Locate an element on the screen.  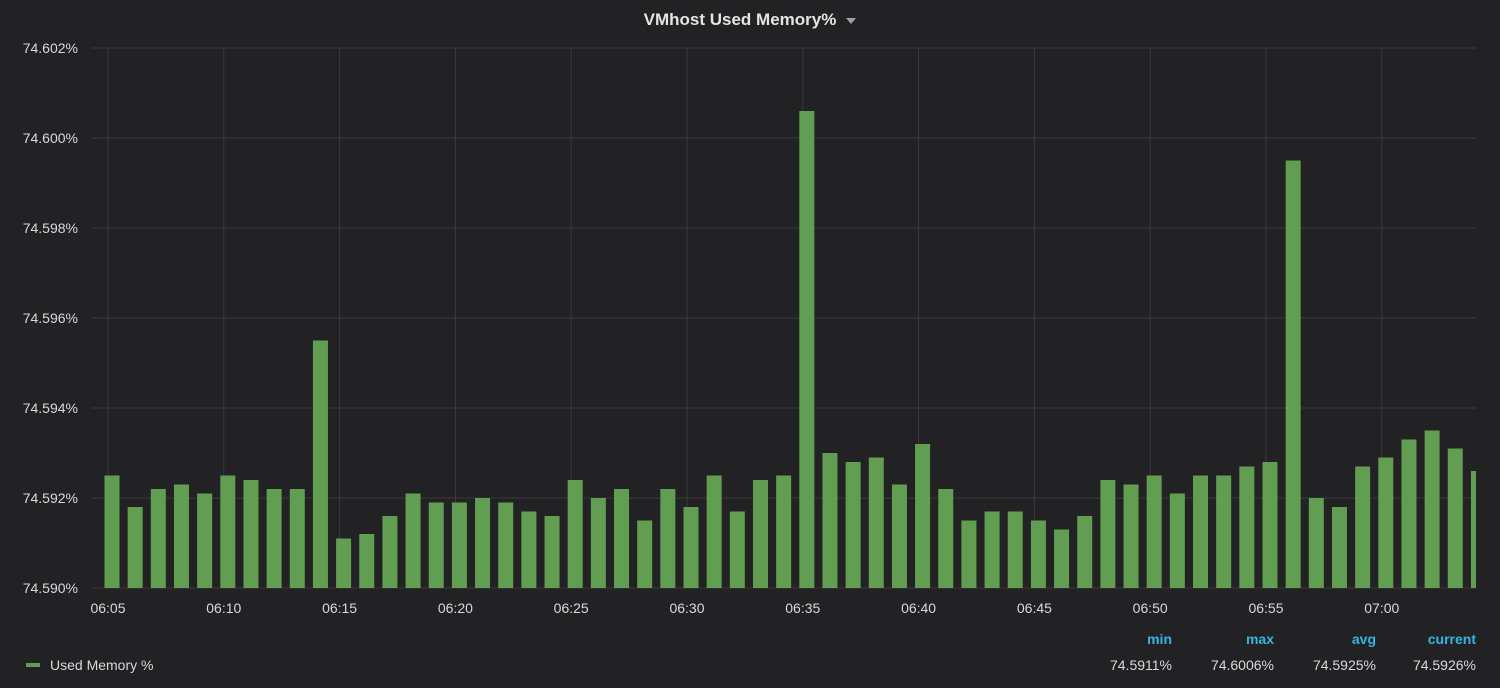
legend-value-max: 74.6006% is located at coordinates (1242, 665).